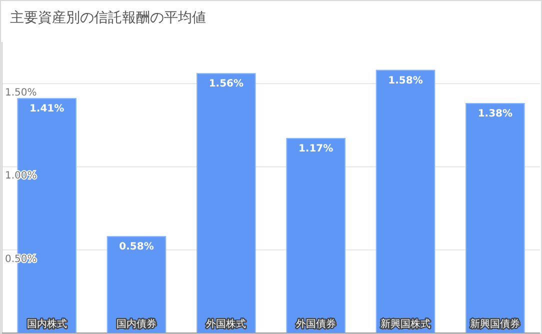 Image resolution: width=542 pixels, height=334 pixels. I want to click on data-label: 1.17%, so click(316, 148).